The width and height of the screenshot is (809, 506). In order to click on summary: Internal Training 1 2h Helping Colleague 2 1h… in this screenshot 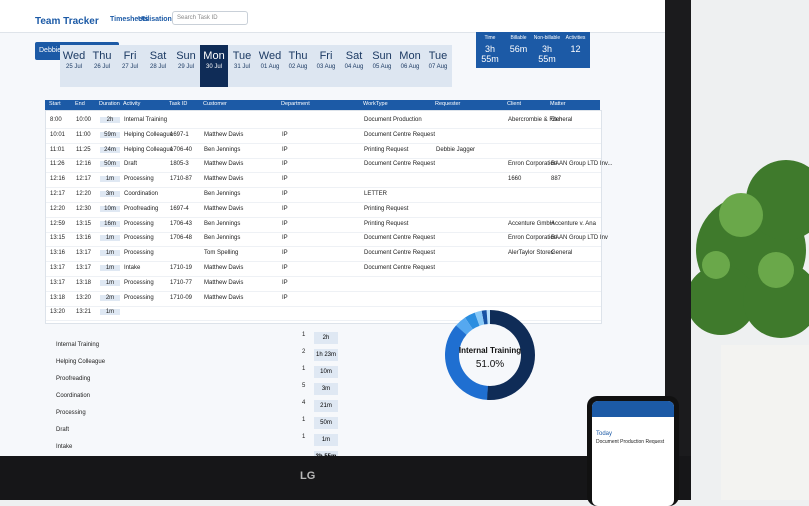, I will do `click(197, 384)`.